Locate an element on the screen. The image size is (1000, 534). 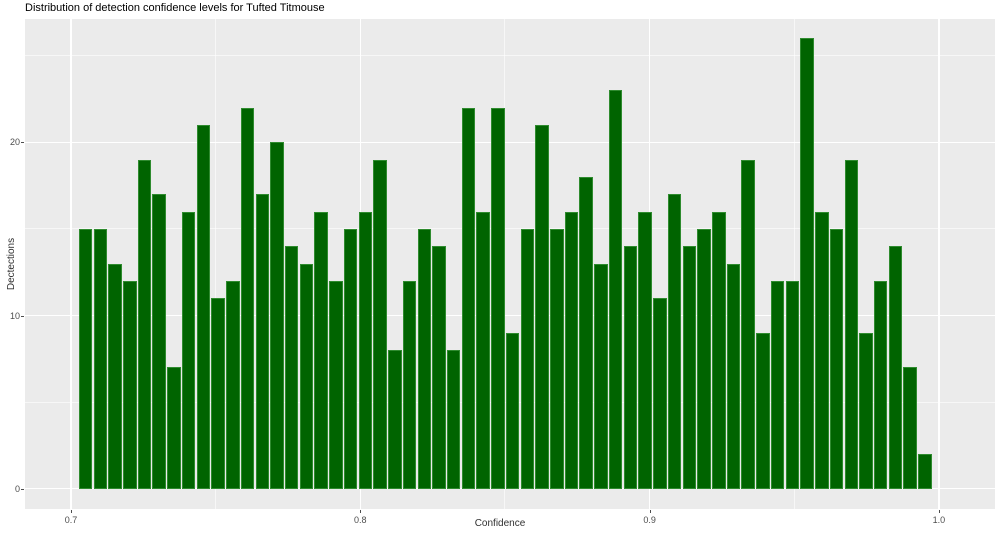
y-tick-label: 0 is located at coordinates (17, 488).